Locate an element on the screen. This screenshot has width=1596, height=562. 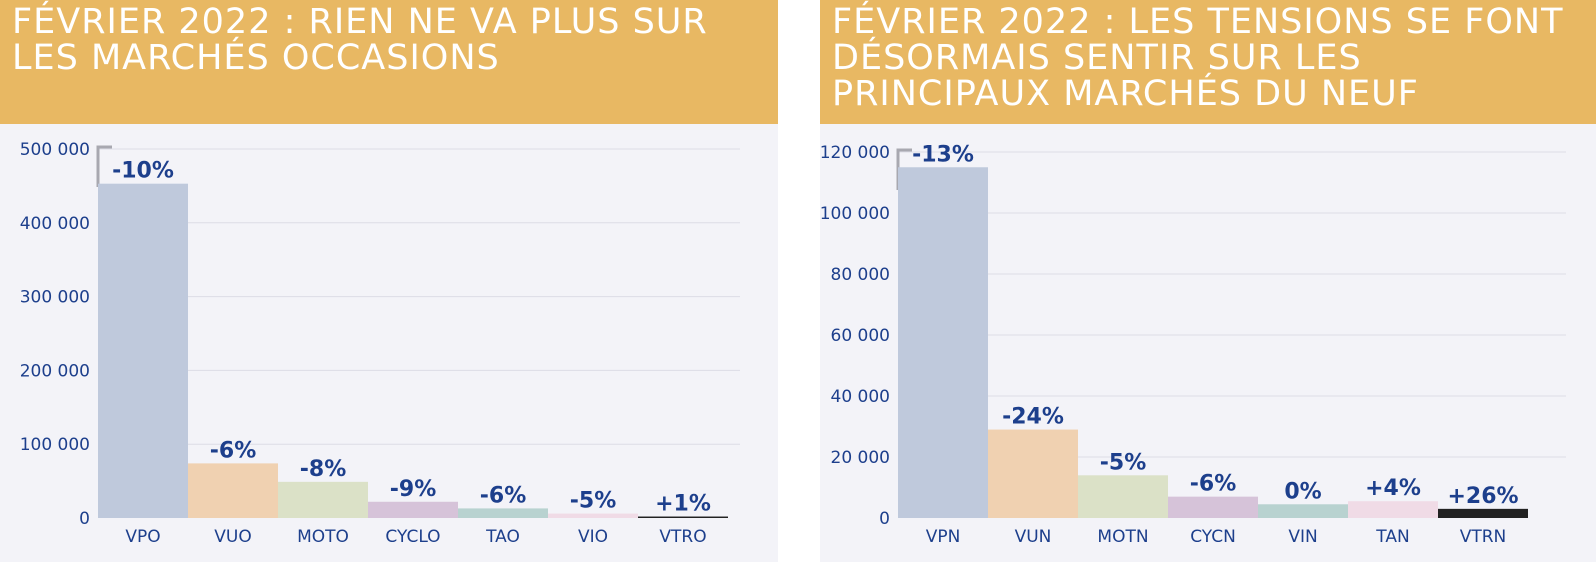
y-tick-label: 60 000 is located at coordinates (860, 336).